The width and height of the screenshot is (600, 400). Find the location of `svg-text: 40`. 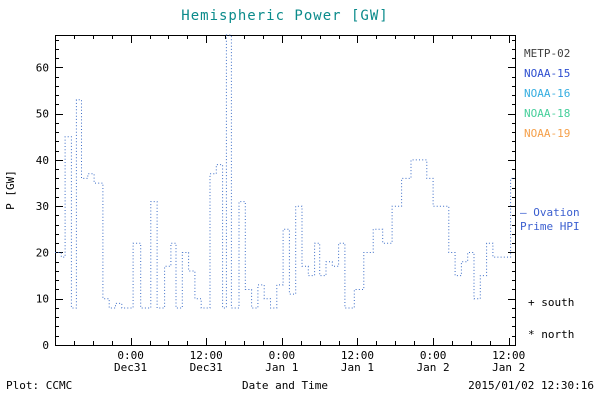

svg-text: 40 is located at coordinates (42, 160).